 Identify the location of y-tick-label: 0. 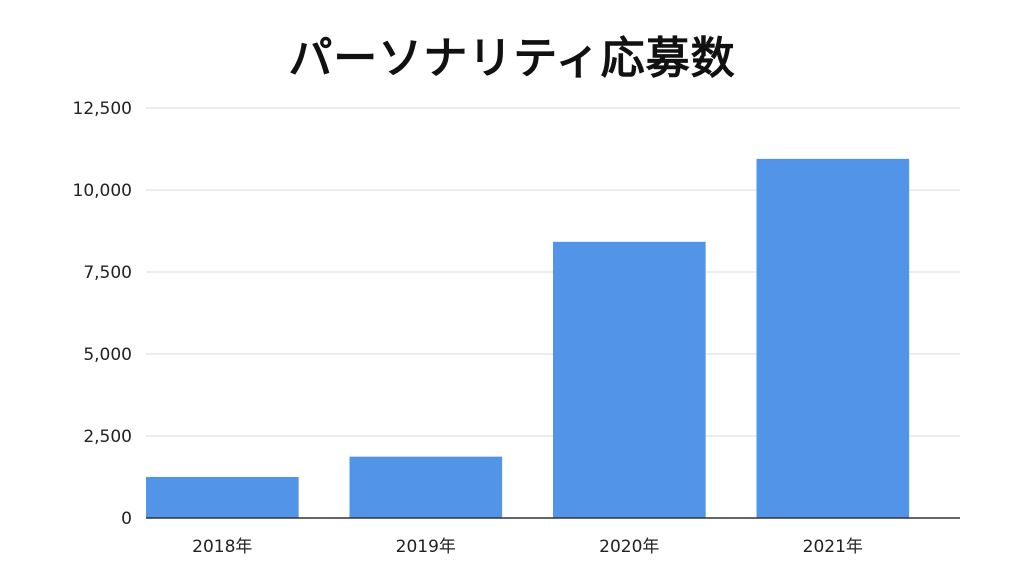
(126, 519).